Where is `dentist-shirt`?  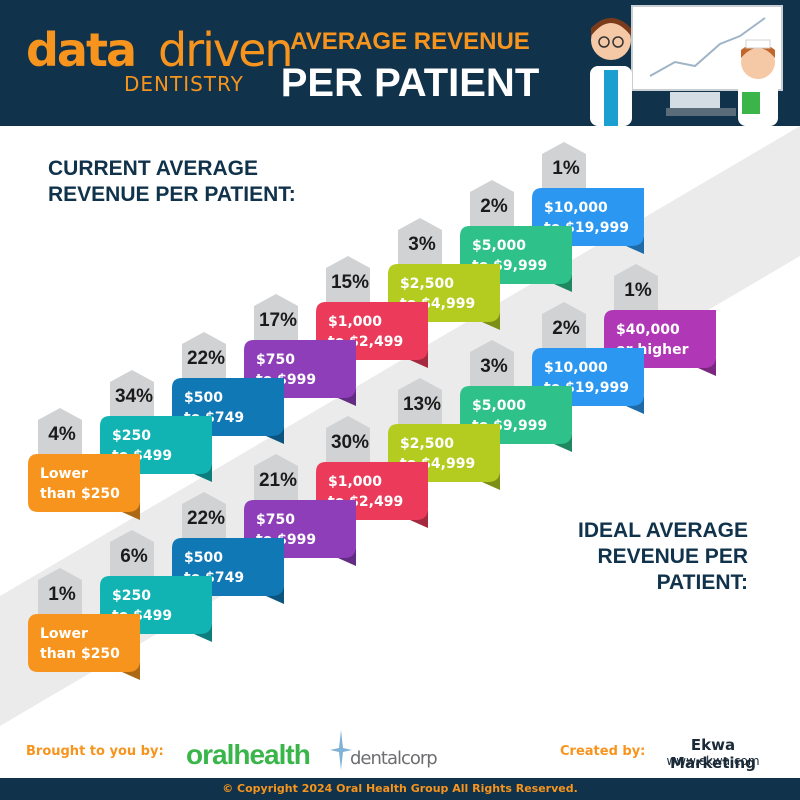 dentist-shirt is located at coordinates (611, 98).